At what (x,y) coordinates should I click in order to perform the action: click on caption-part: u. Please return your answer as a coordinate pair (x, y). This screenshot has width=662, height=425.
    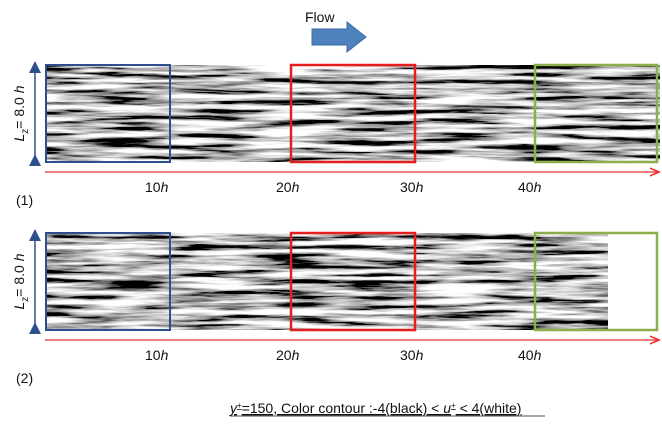
    Looking at the image, I should click on (447, 408).